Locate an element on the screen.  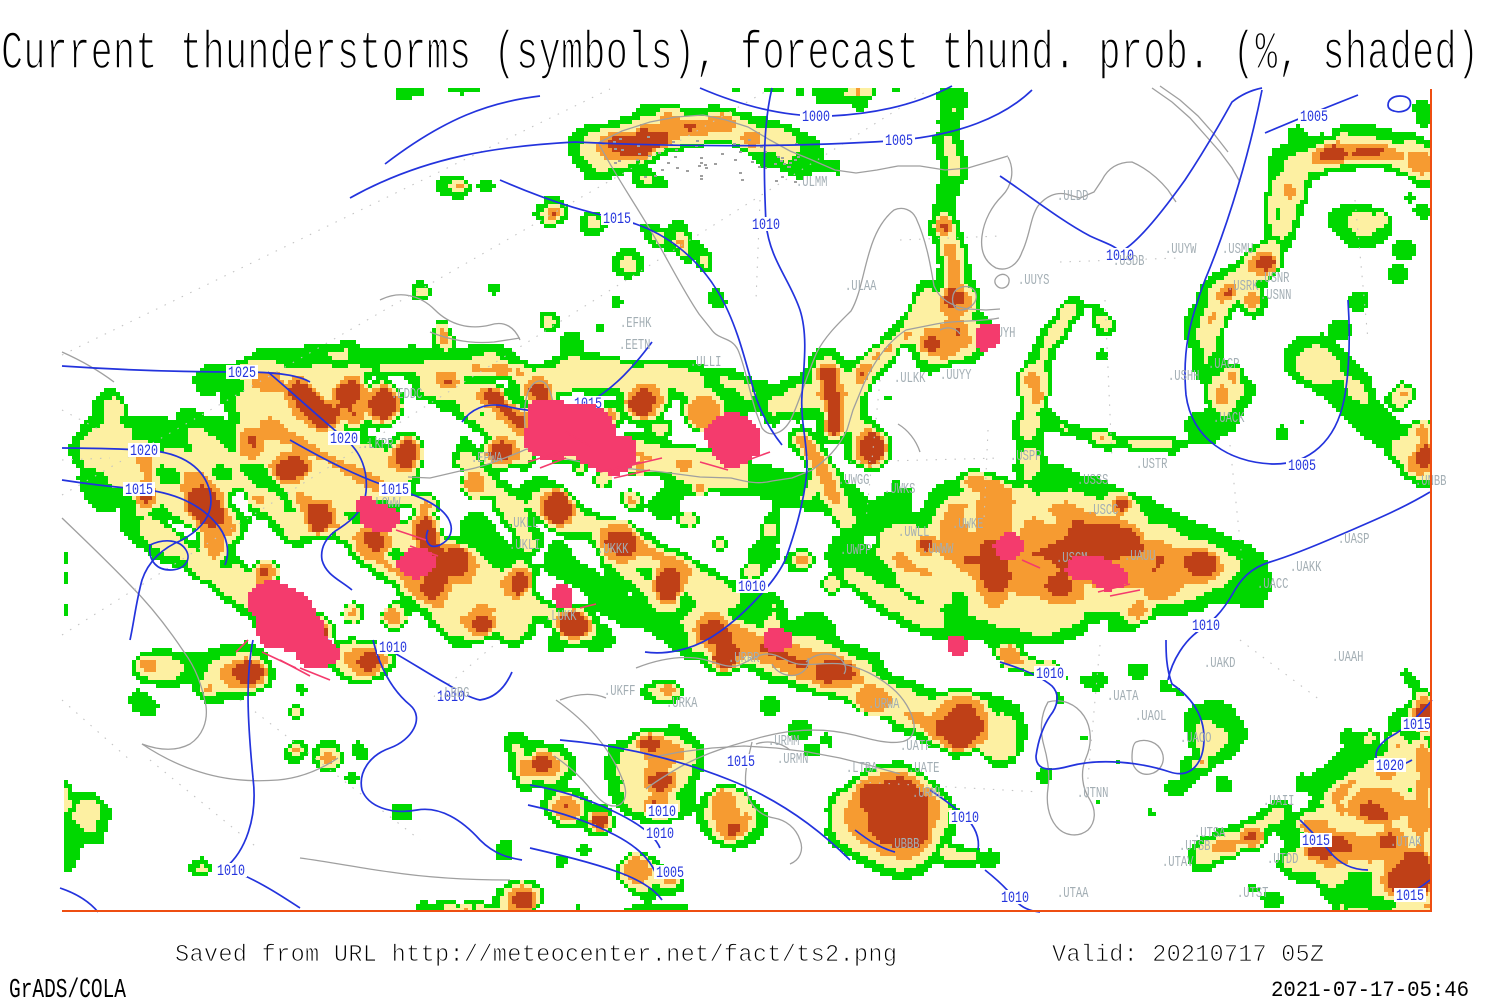
svg-text: .URML is located at coordinates (927, 792).